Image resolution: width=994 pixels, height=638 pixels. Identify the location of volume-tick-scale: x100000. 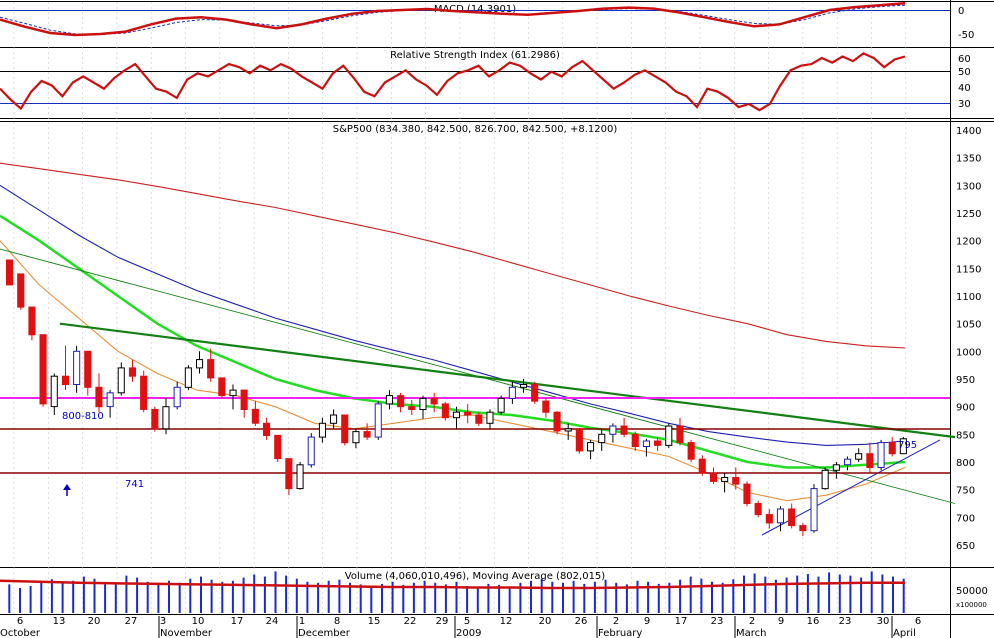
(971, 605).